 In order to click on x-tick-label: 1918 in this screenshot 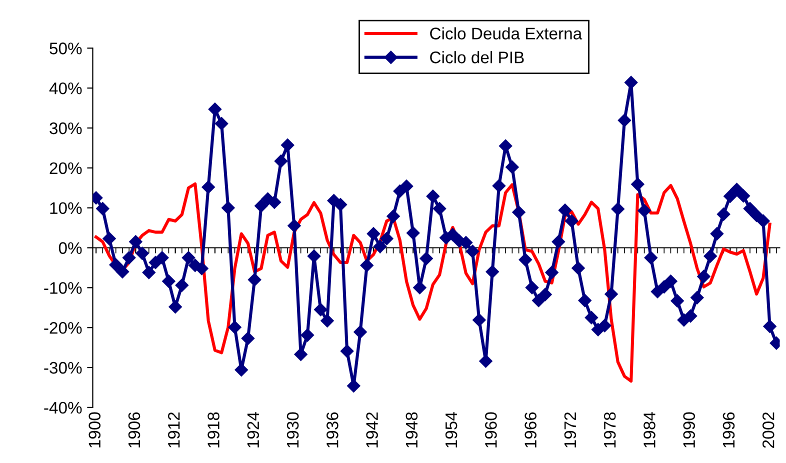, I will do `click(214, 430)`.